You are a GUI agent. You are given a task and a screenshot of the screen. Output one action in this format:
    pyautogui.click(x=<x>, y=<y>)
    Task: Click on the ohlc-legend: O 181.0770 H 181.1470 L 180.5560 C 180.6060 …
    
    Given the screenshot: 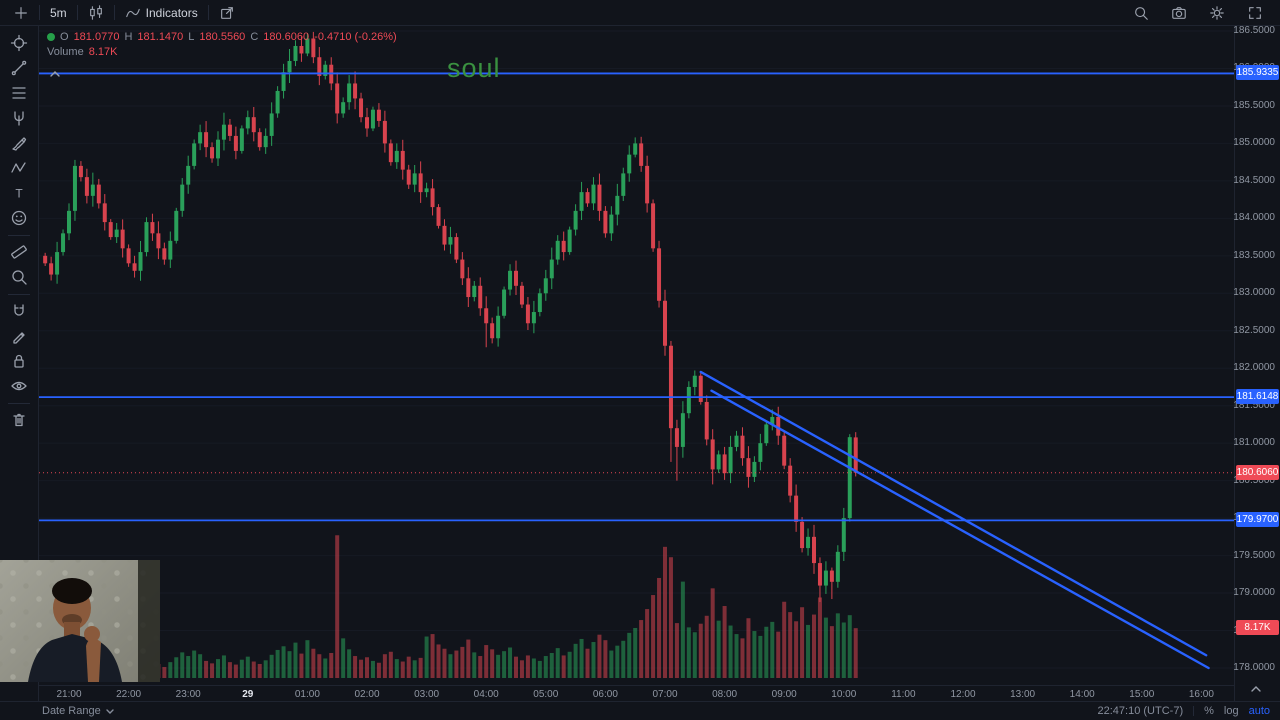 What is the action you would take?
    pyautogui.click(x=222, y=44)
    